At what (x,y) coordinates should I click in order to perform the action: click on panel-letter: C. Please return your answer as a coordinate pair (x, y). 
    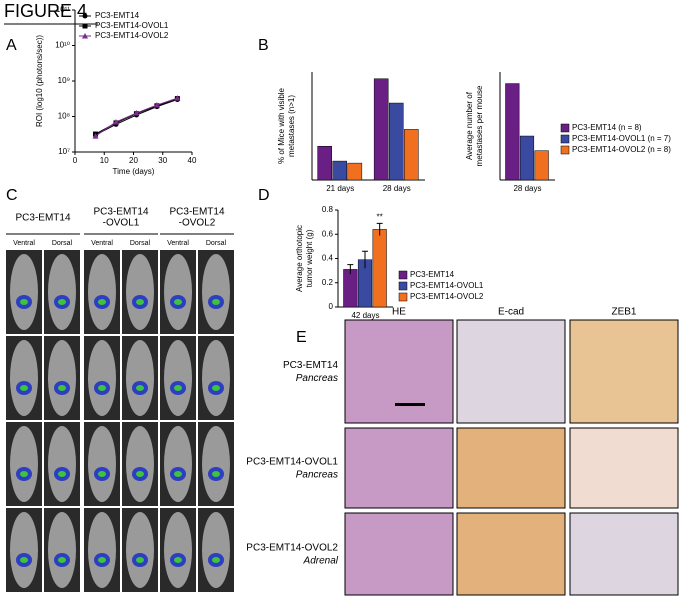
    Looking at the image, I should click on (12, 195).